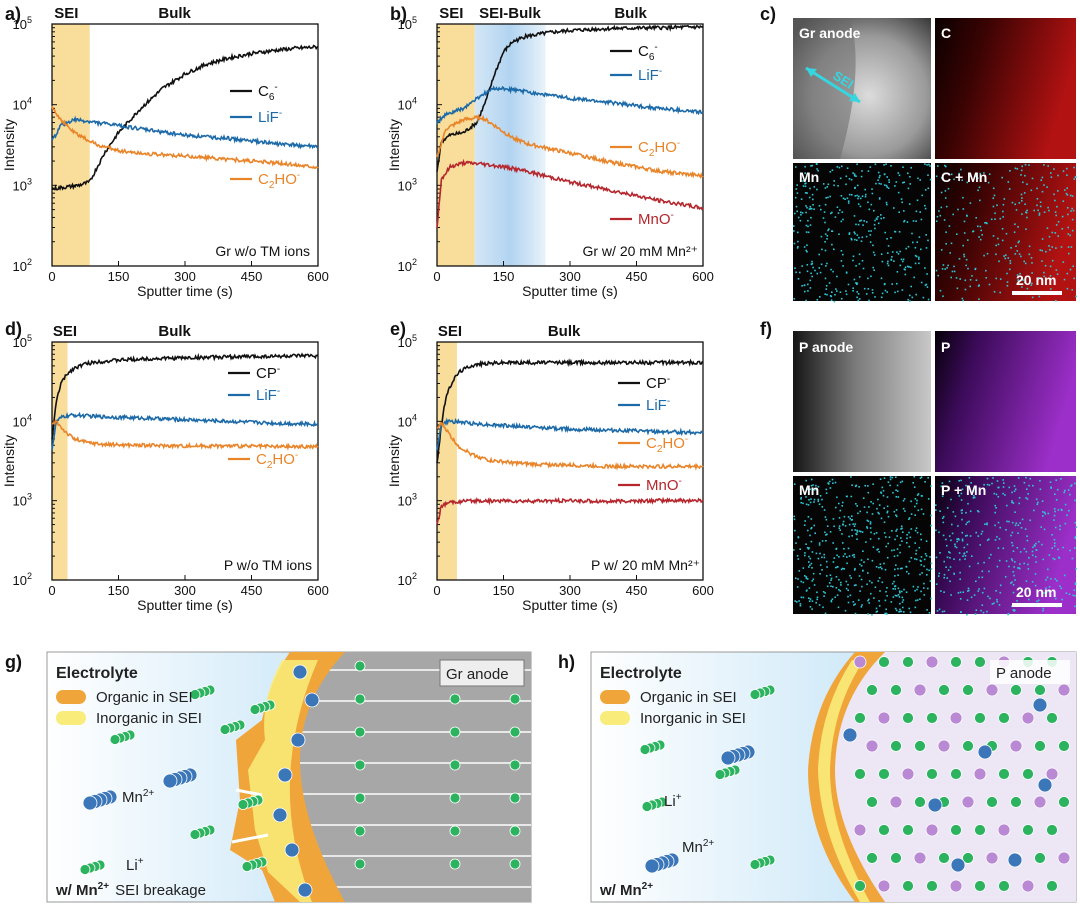 The width and height of the screenshot is (1080, 906). Describe the element at coordinates (860, 830) in the screenshot. I see `p-atom` at that location.